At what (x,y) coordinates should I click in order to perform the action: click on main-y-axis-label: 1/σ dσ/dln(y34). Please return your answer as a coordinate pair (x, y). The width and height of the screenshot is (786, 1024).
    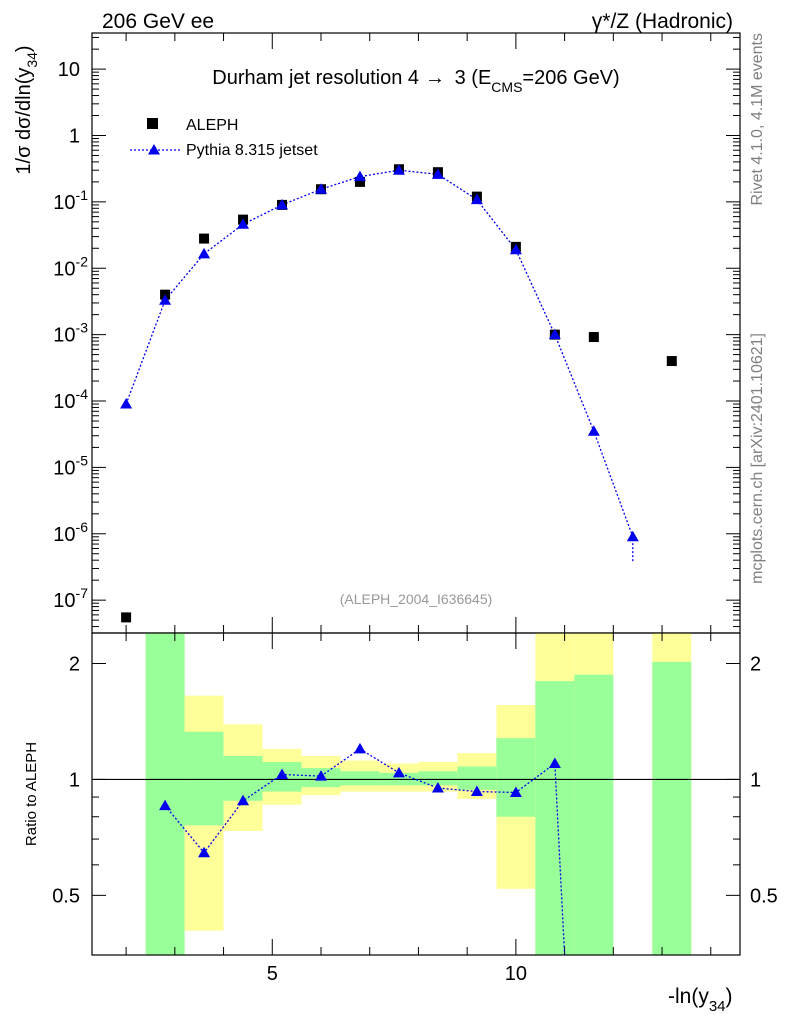
    Looking at the image, I should click on (26, 109).